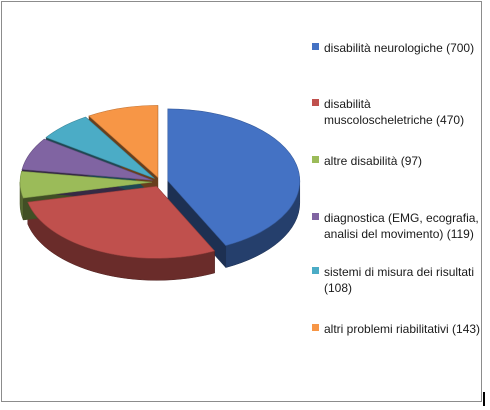  I want to click on legend-label-neurologiche: disabilità neurologiche (700), so click(399, 48).